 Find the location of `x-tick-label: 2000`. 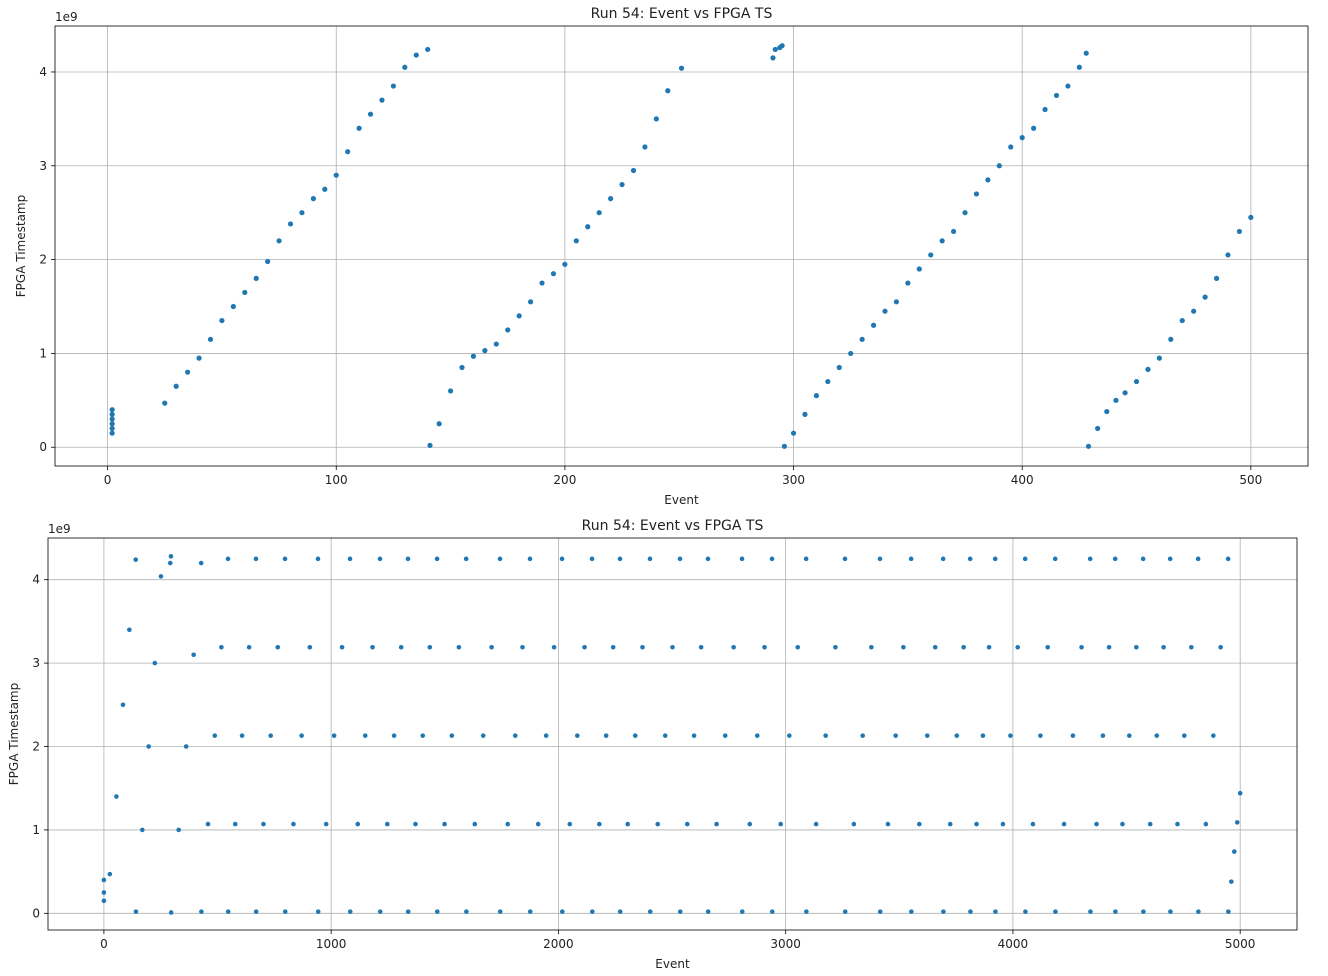

x-tick-label: 2000 is located at coordinates (558, 944).